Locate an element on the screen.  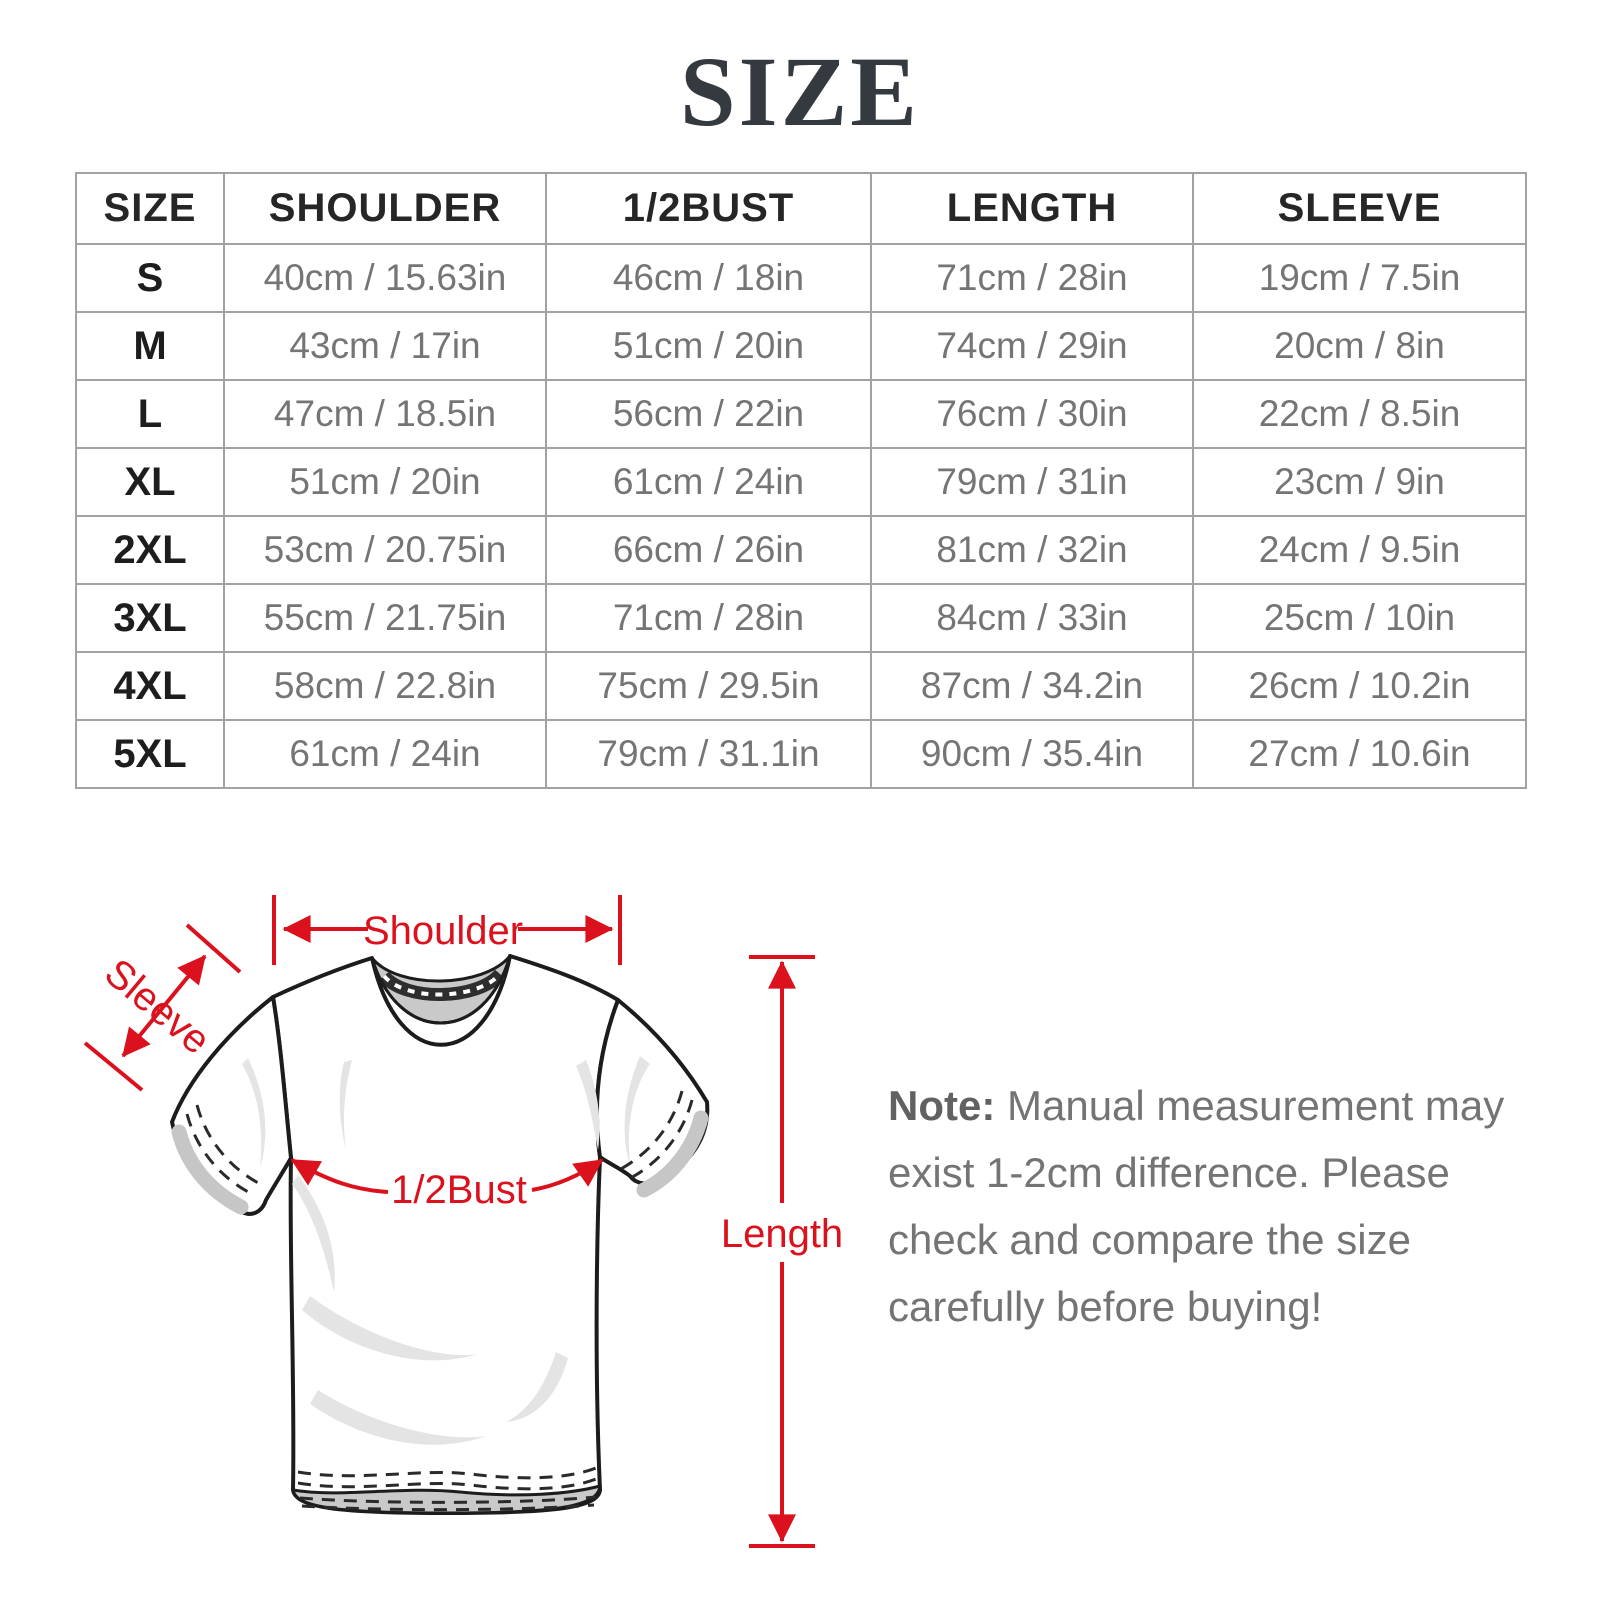
measurement-cell: 53cm / 20.75in is located at coordinates (385, 550).